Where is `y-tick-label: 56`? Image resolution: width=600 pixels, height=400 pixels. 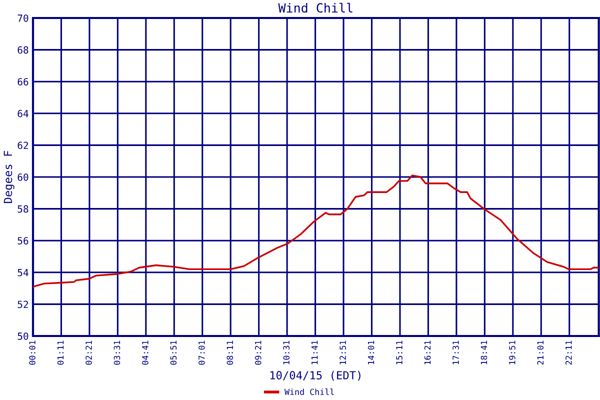
y-tick-label: 56 is located at coordinates (23, 240).